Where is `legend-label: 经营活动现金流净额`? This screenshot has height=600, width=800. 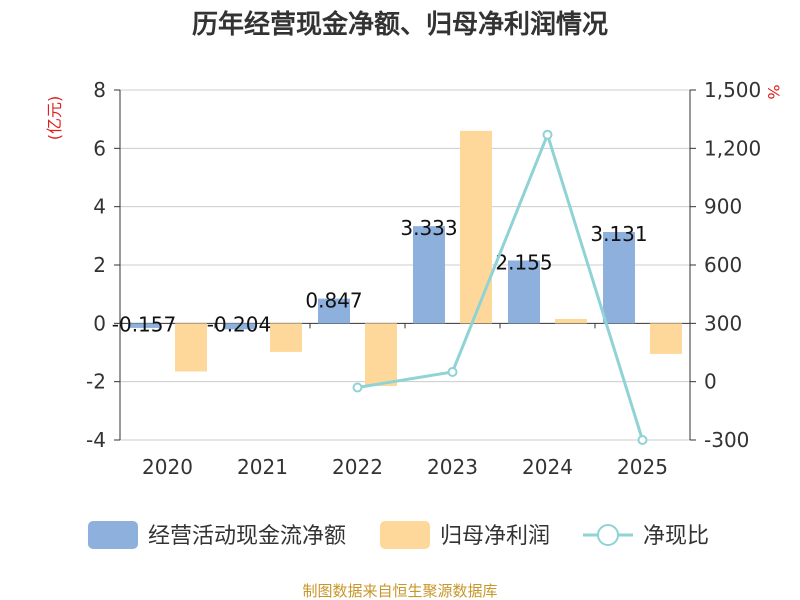 legend-label: 经营活动现金流净额 is located at coordinates (247, 536).